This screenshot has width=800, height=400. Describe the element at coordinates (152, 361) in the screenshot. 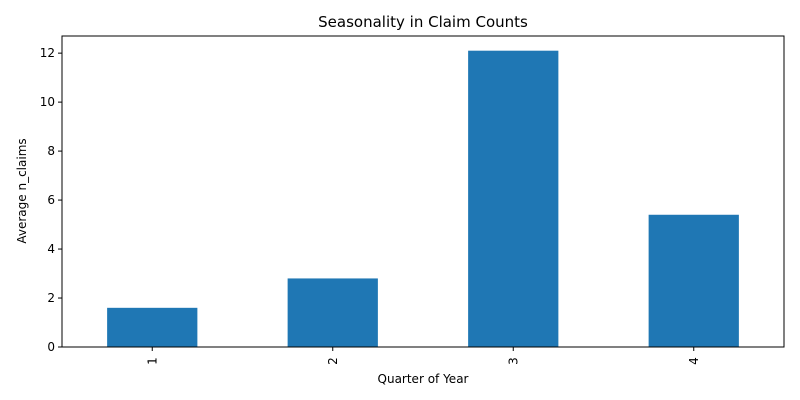

I see `x-tick-label: 1` at that location.